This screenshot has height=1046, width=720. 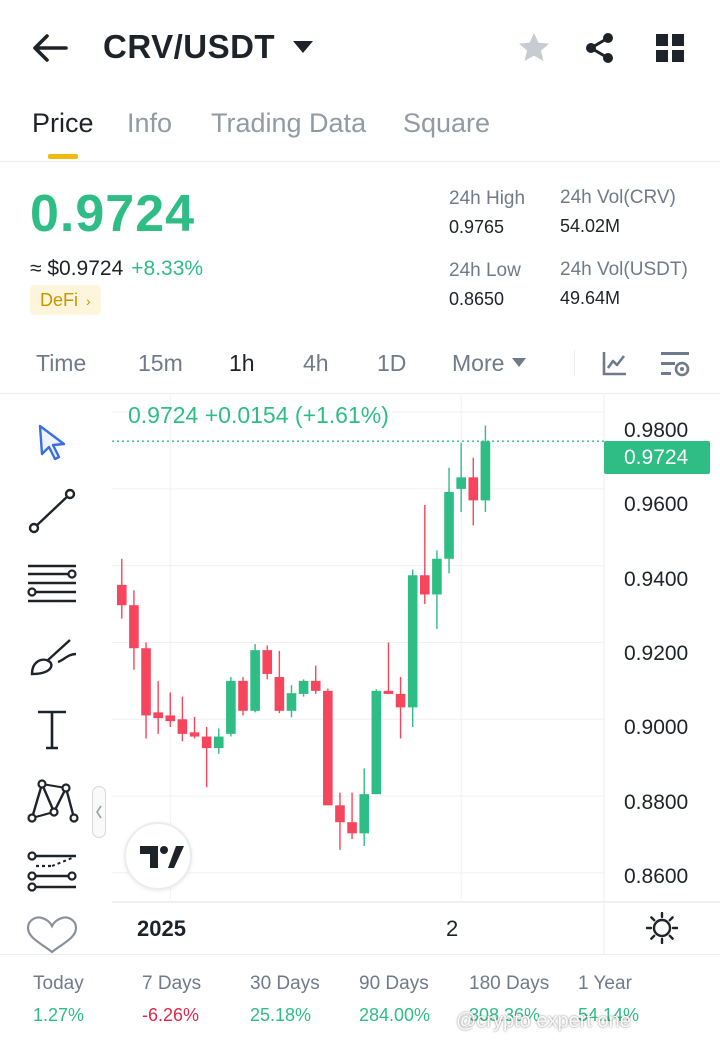 I want to click on interval-4h: 4h, so click(x=316, y=363).